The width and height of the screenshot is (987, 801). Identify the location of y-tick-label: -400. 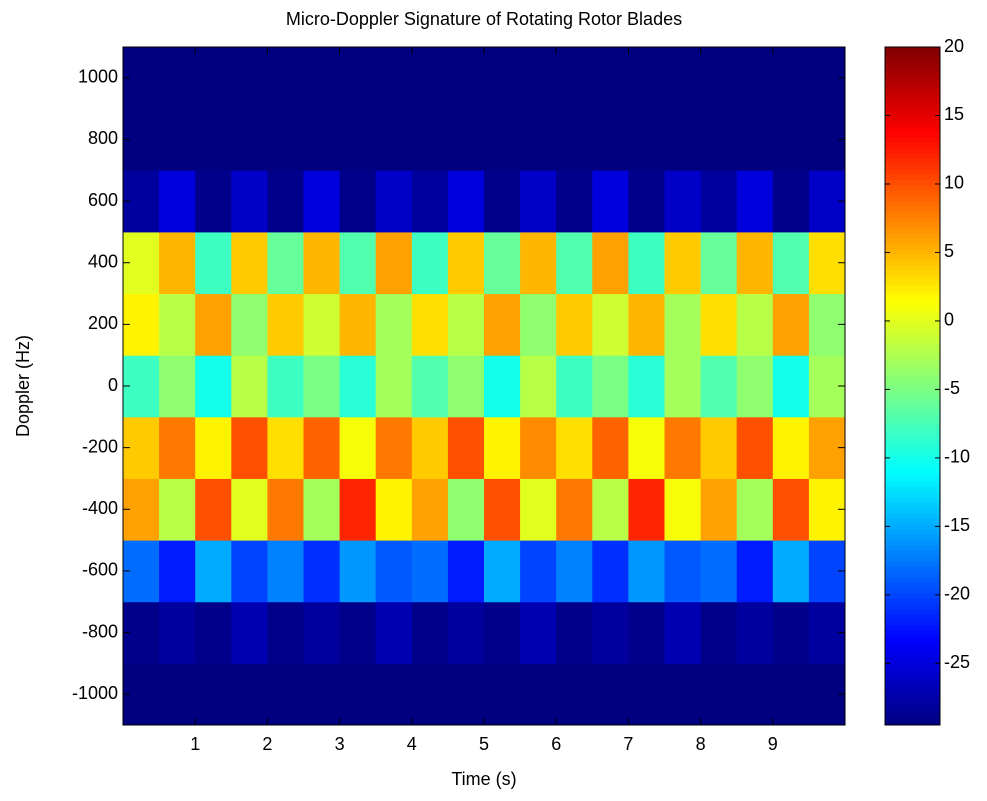
(100, 508).